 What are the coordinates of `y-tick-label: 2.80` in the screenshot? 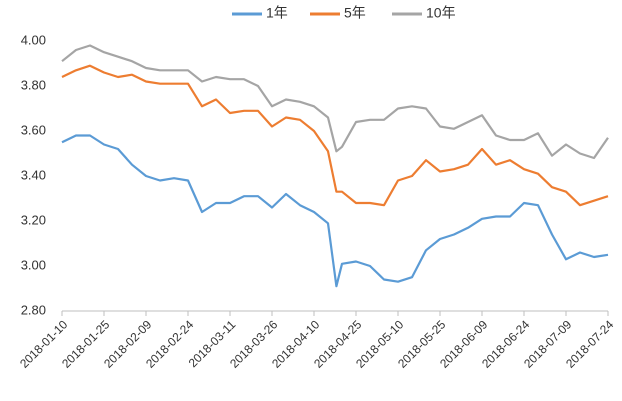 It's located at (33, 309).